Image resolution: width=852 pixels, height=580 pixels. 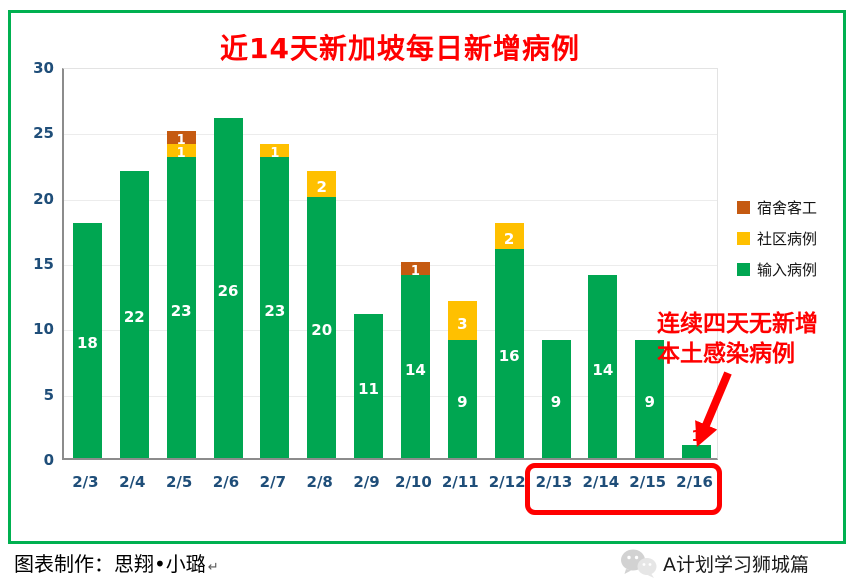 I want to click on legend-item: 社区病例, so click(x=777, y=238).